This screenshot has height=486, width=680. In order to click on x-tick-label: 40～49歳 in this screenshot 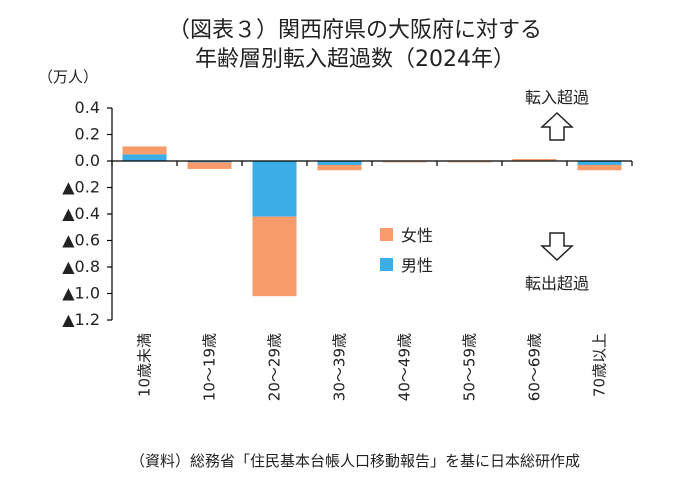, I will do `click(405, 367)`.